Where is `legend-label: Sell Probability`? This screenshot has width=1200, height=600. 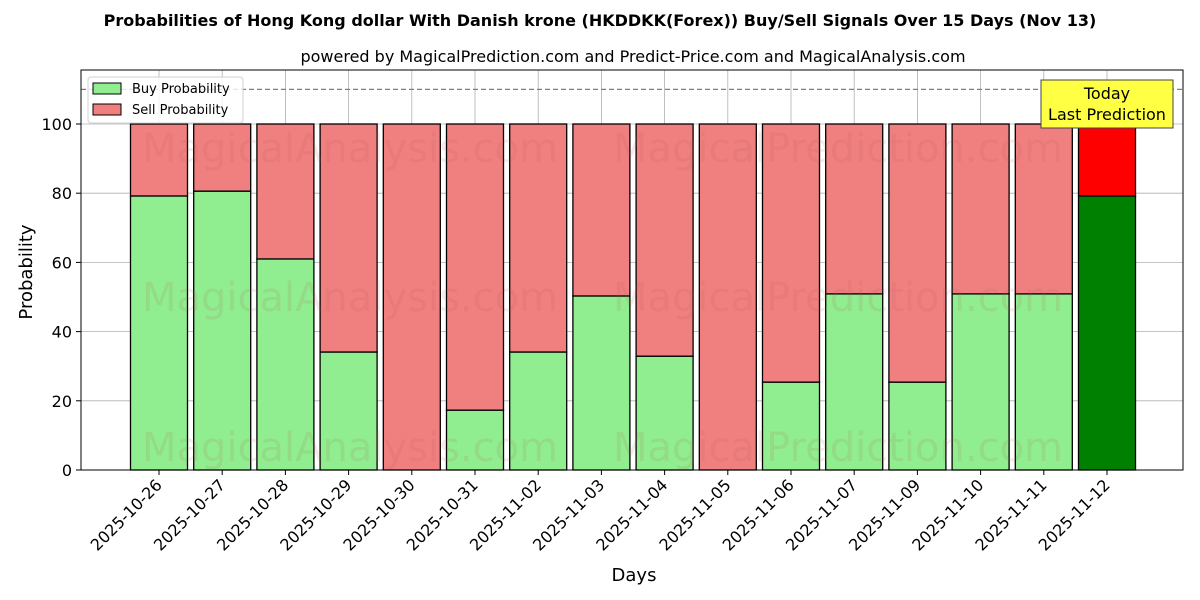 legend-label: Sell Probability is located at coordinates (180, 110).